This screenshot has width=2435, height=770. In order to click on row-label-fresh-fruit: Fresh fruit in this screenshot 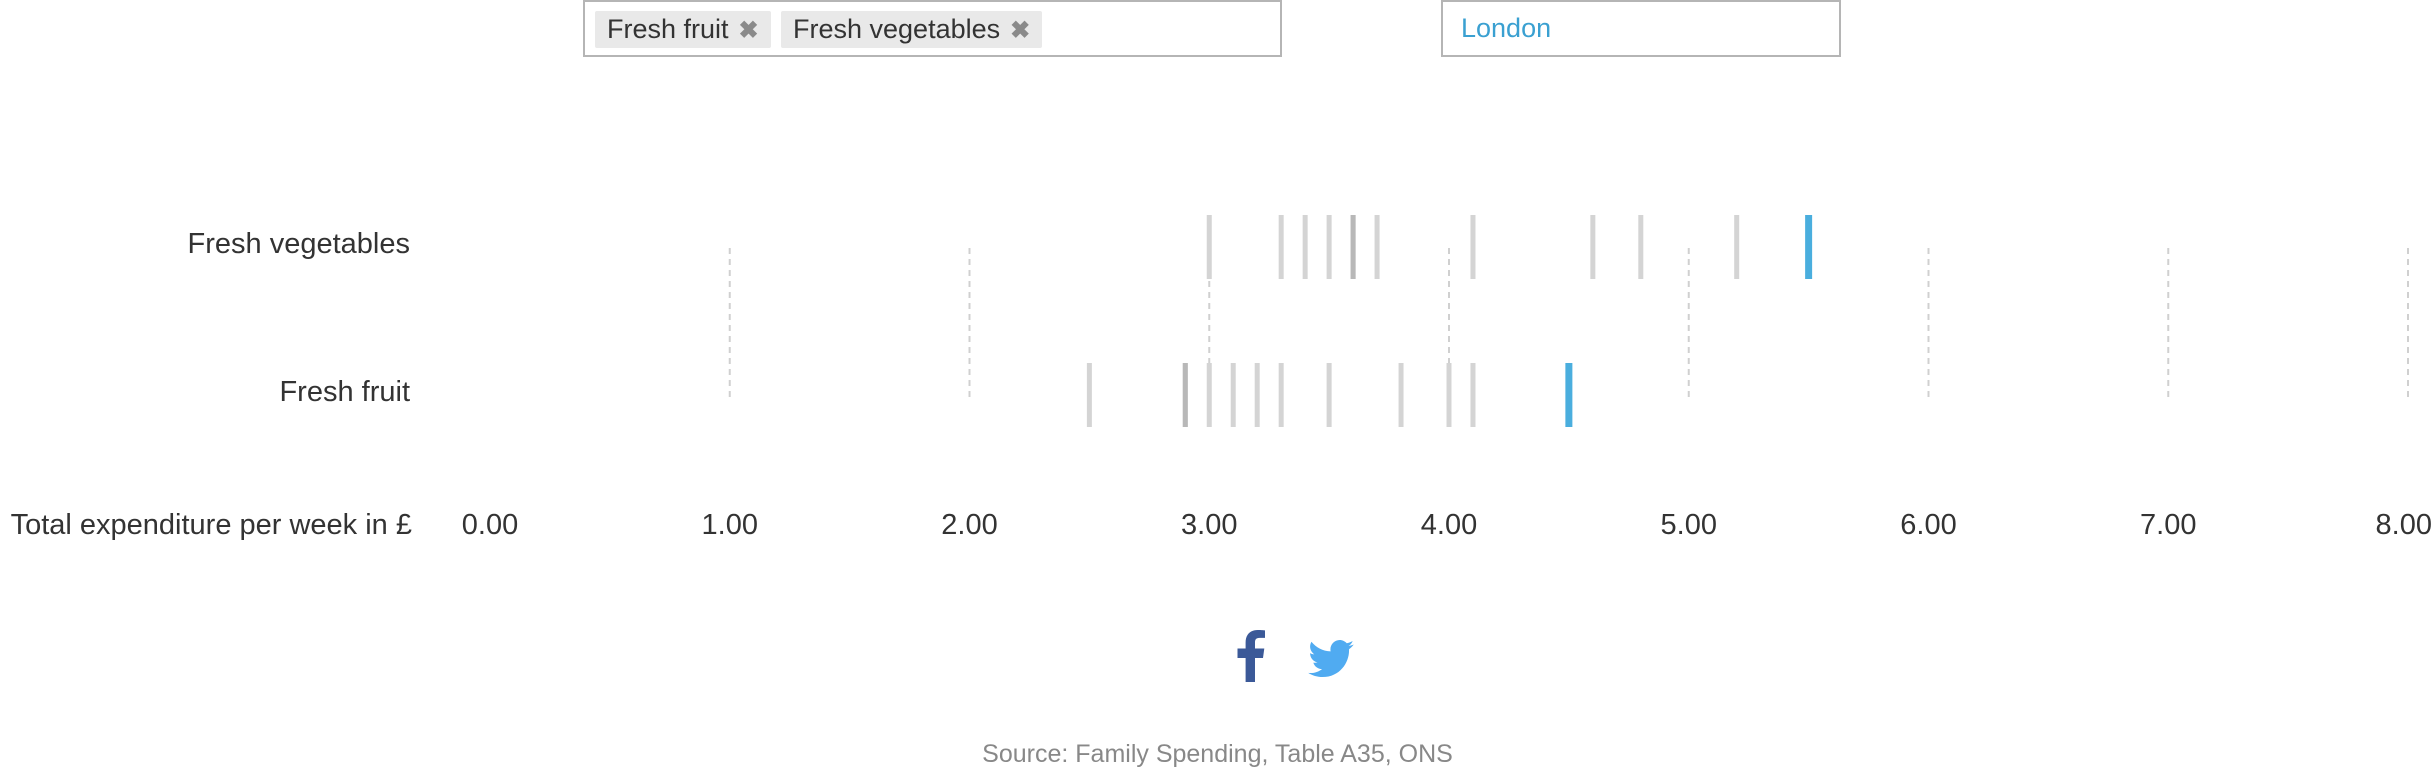, I will do `click(344, 392)`.